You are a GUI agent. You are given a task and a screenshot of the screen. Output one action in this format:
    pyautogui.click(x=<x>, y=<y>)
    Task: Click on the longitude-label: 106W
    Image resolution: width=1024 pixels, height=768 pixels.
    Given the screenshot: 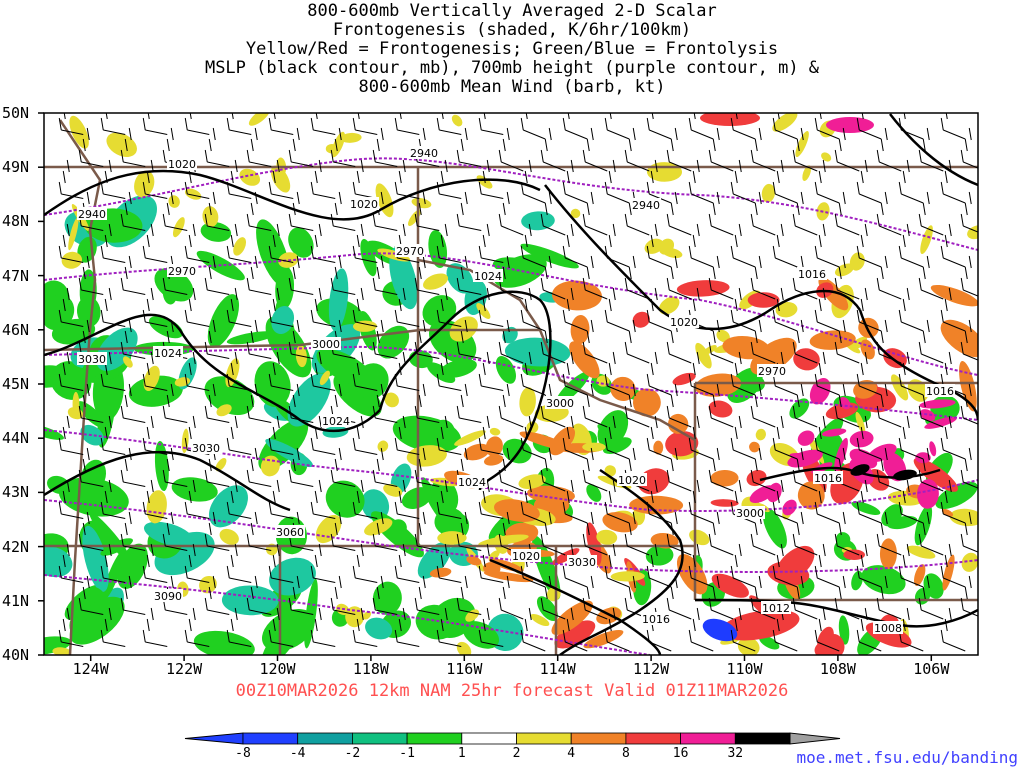 What is the action you would take?
    pyautogui.click(x=931, y=669)
    